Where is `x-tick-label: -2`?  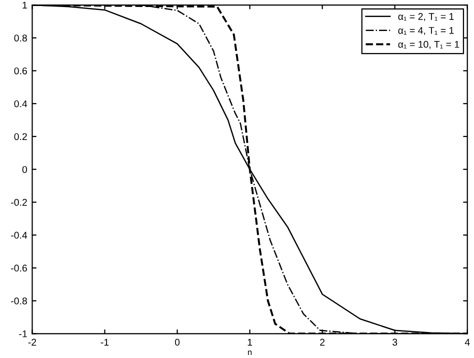
x-tick-label: -2 is located at coordinates (32, 342).